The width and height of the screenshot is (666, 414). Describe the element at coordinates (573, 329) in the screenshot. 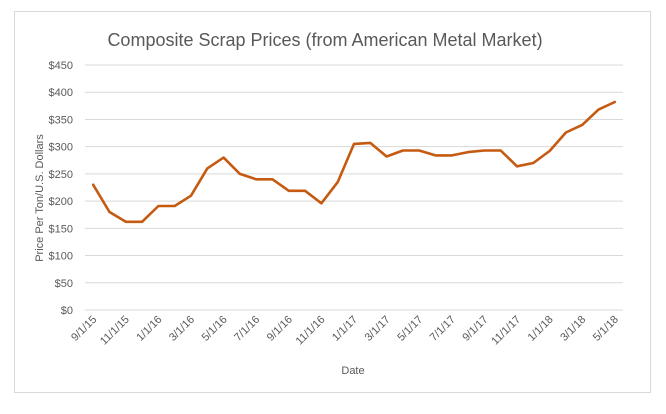

I see `x-tick-label: 3/1/18` at that location.